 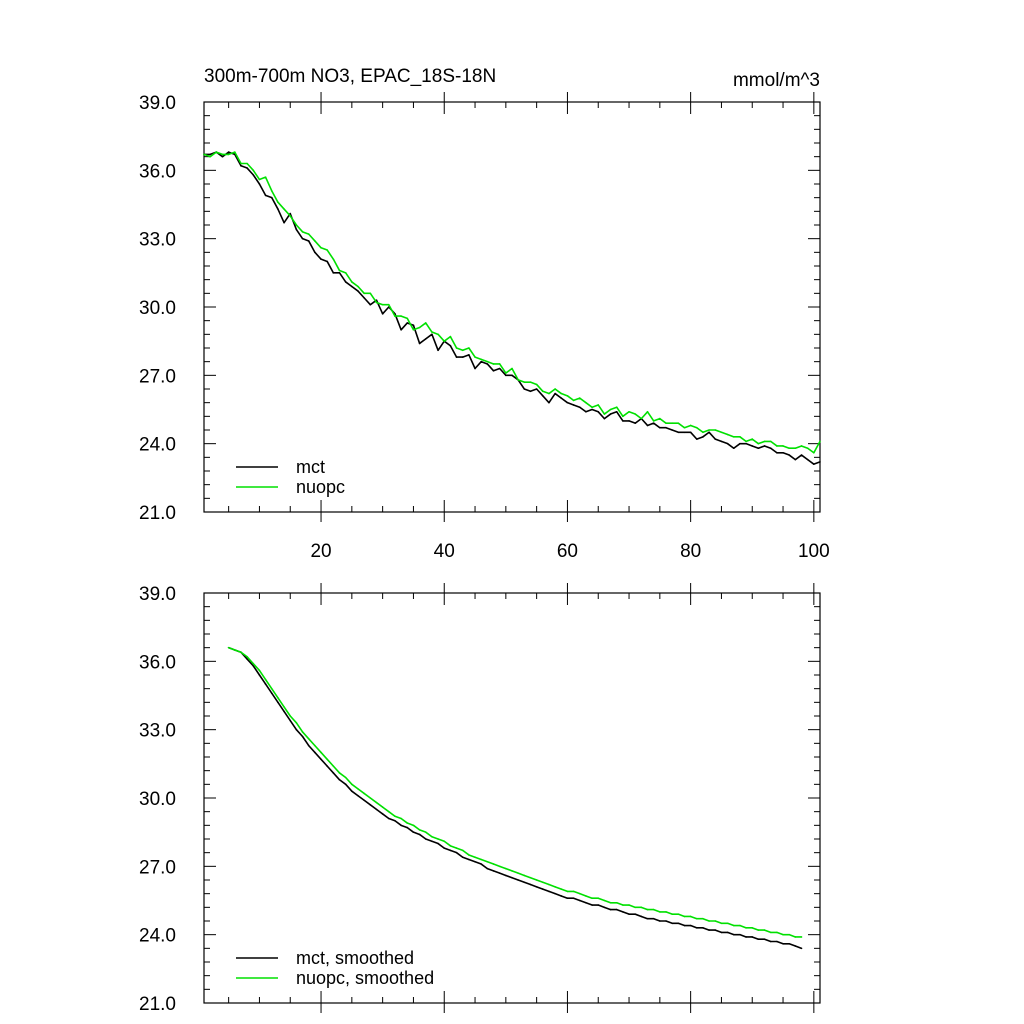 I want to click on x-tick-label: 20, so click(x=320, y=551).